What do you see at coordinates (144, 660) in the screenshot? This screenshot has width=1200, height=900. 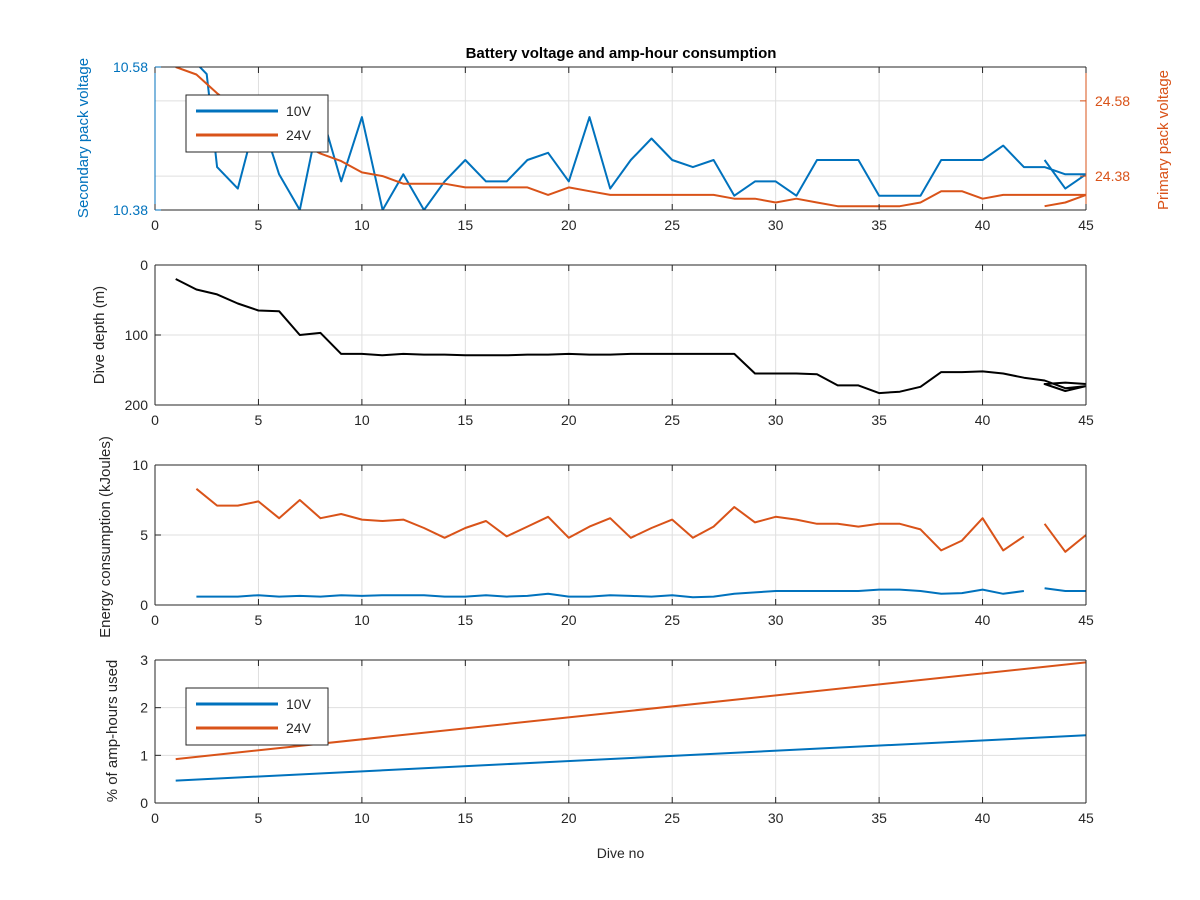 I see `y-tick-label: 3` at bounding box center [144, 660].